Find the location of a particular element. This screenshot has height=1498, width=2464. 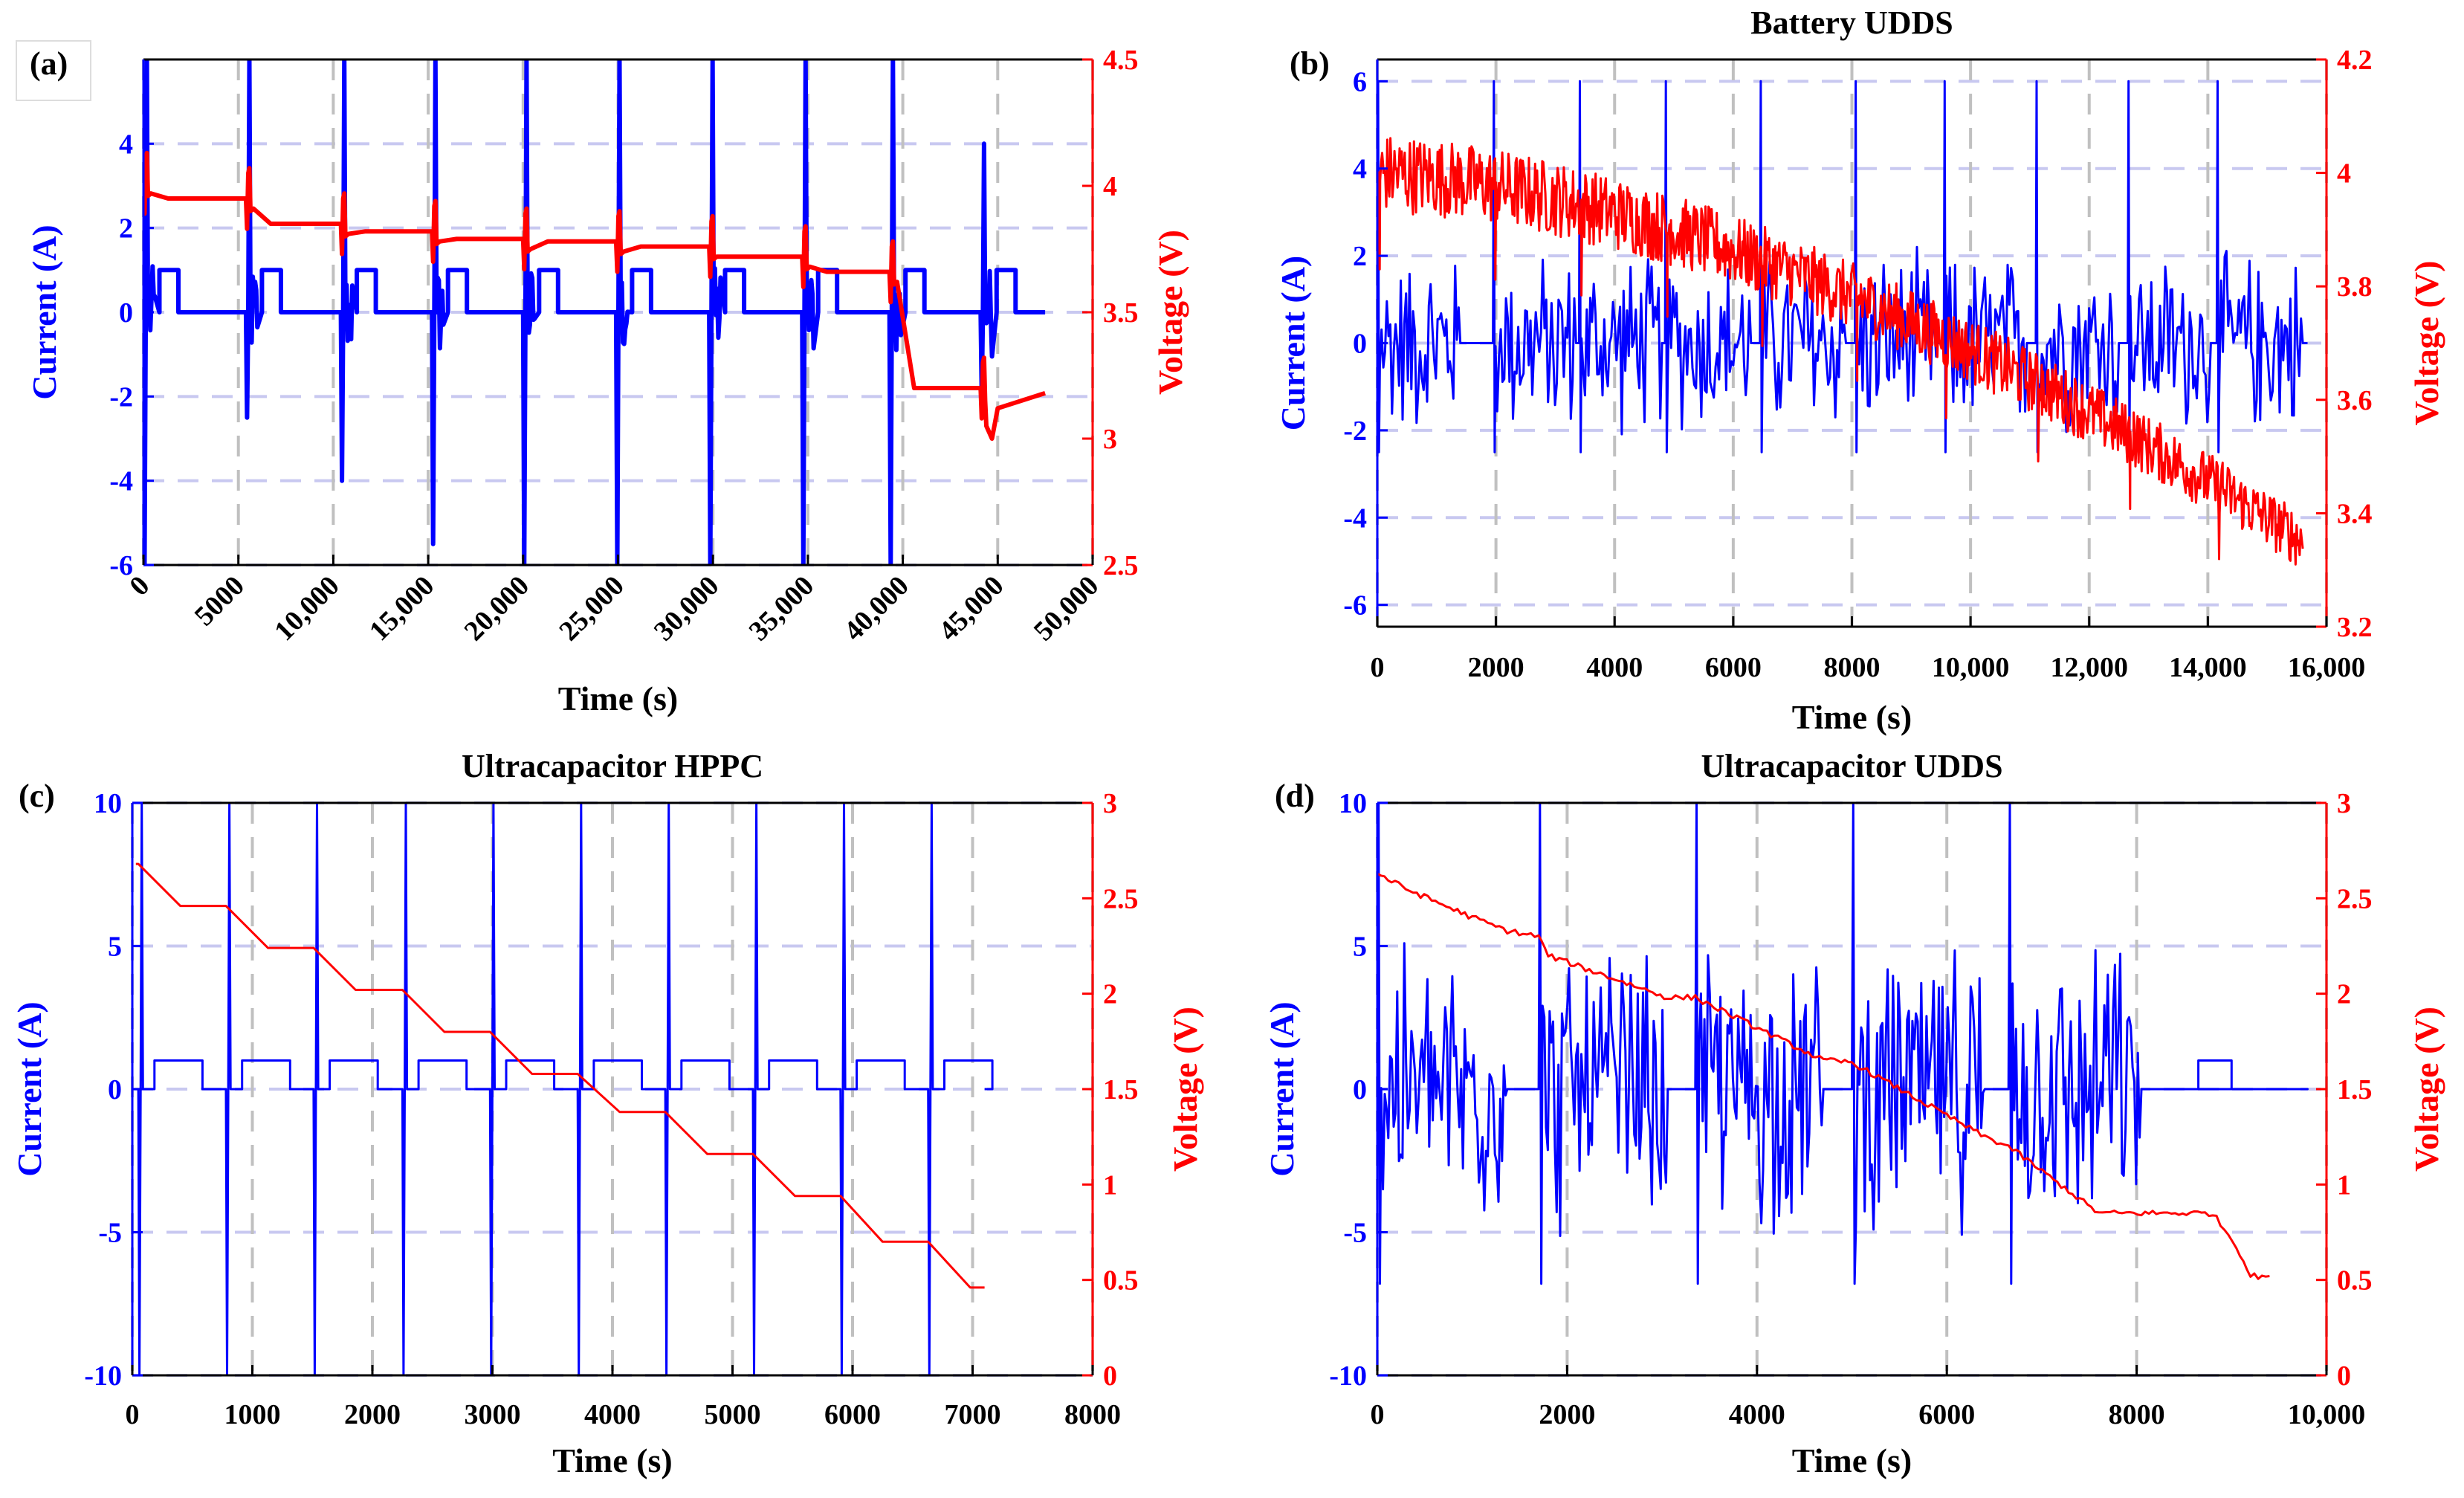

ytick-label-right: 3.5 is located at coordinates (1121, 313).